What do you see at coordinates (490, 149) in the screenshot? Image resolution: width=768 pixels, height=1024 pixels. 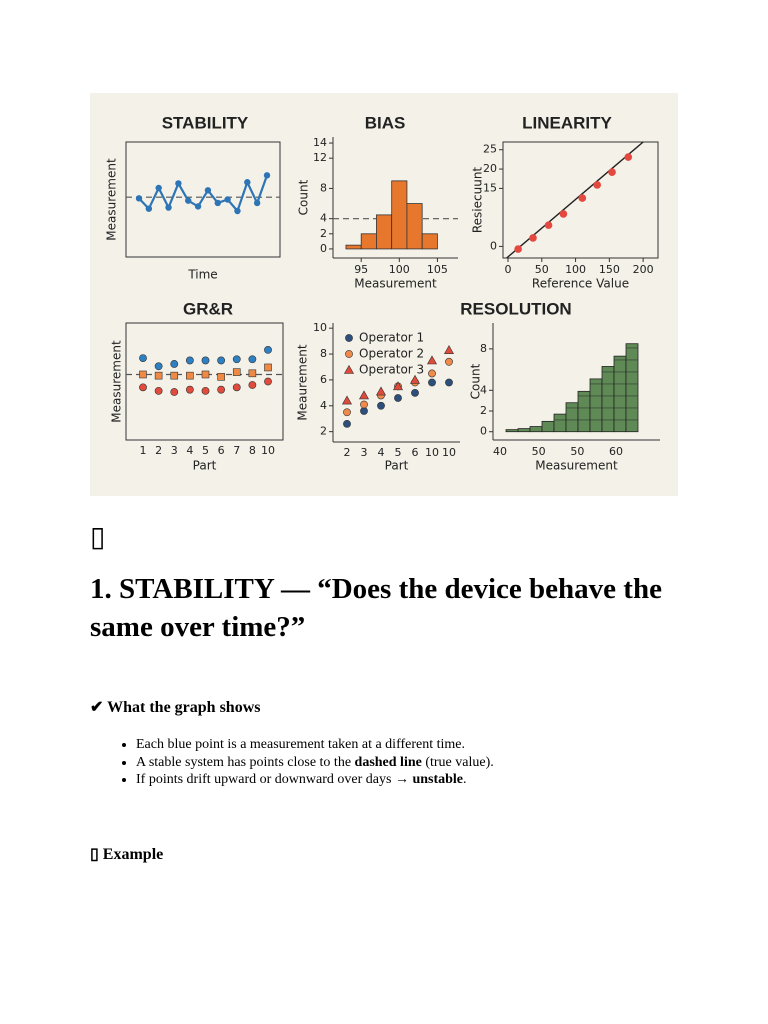 I see `y-tick-label: 25` at bounding box center [490, 149].